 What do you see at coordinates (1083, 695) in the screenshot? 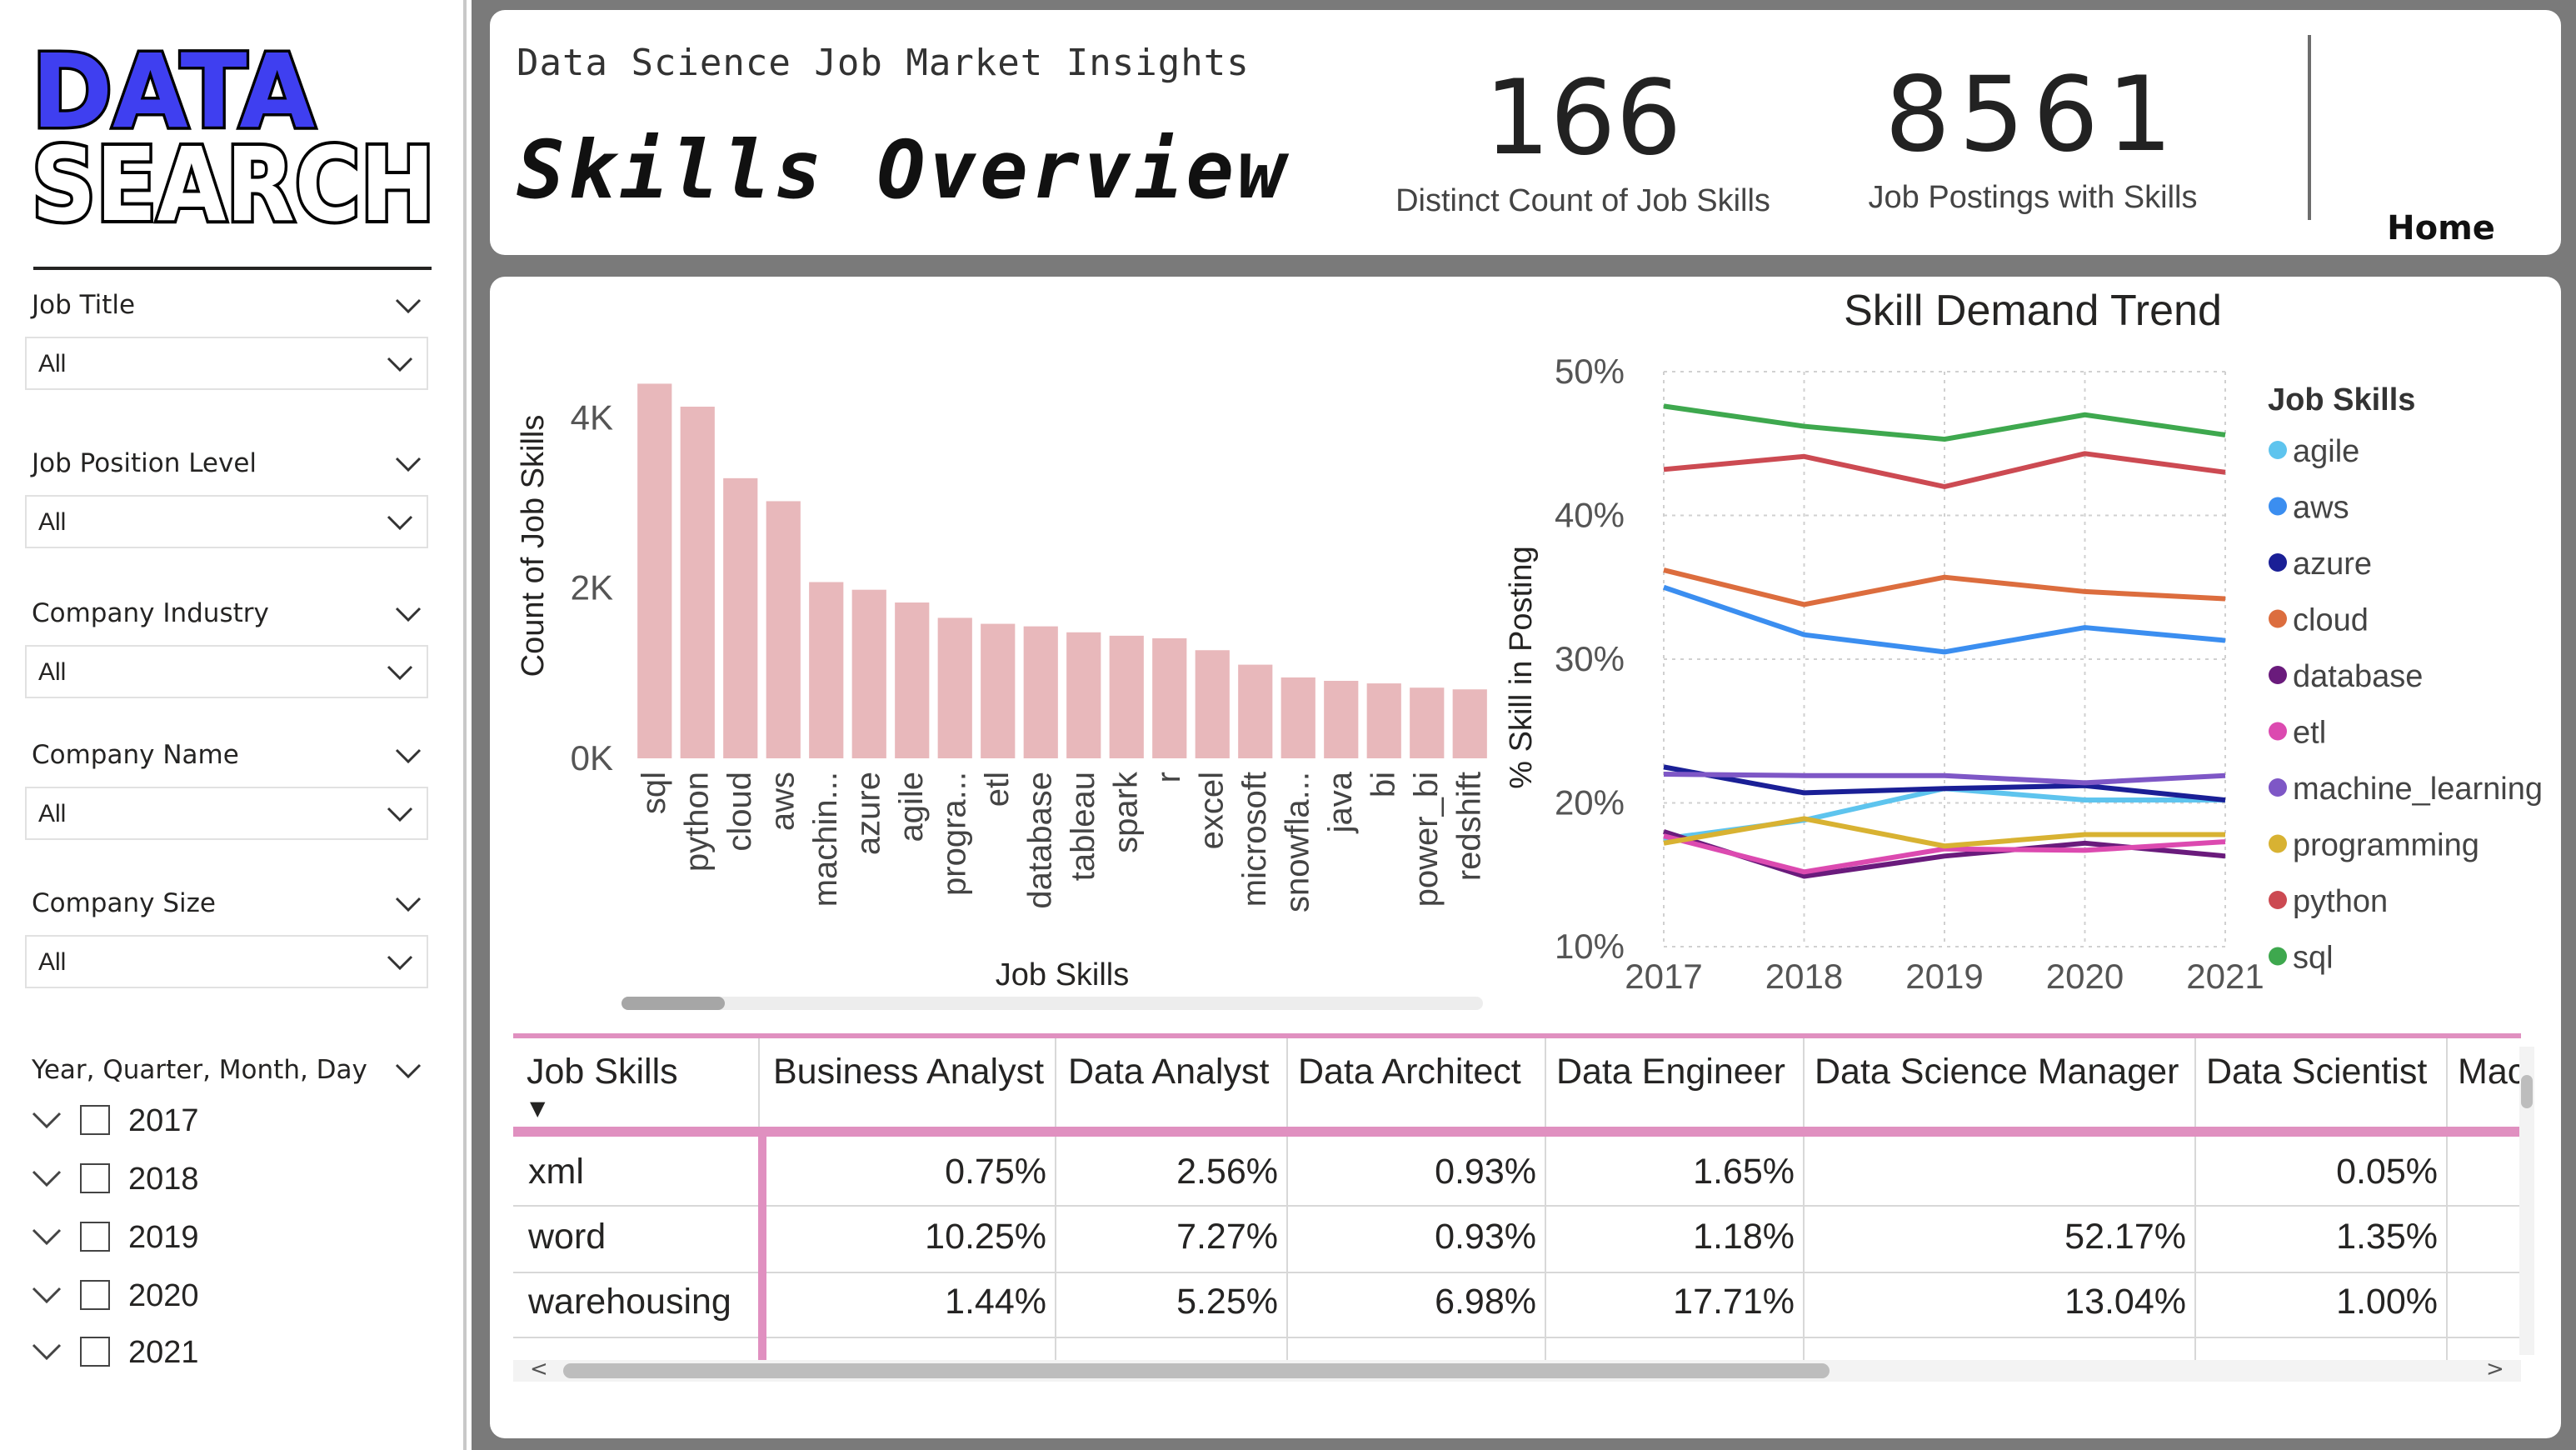
I see `bar-tableau` at bounding box center [1083, 695].